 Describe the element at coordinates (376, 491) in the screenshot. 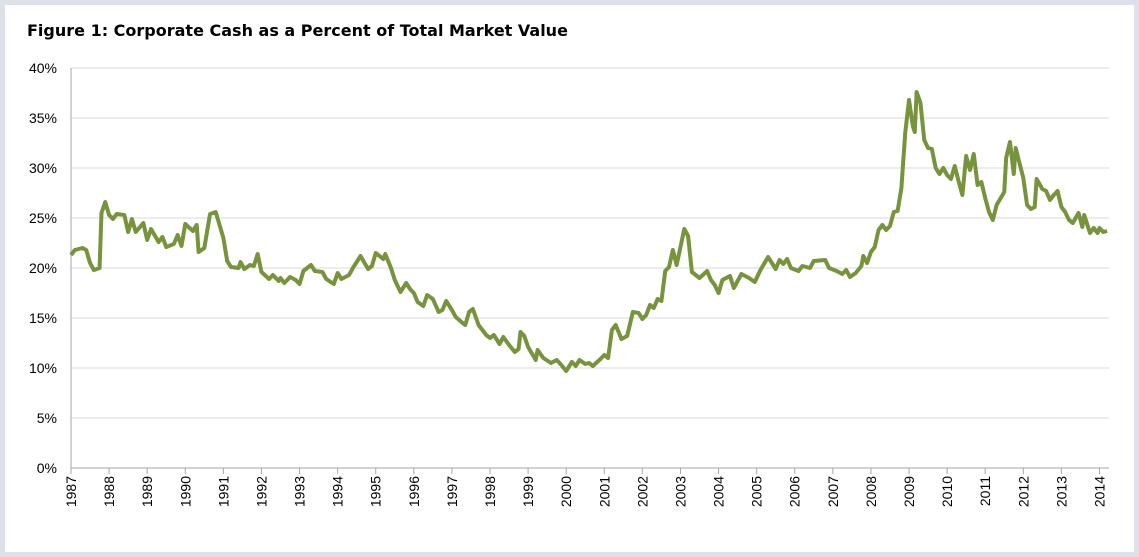

I see `x-tick-label: 1995` at that location.